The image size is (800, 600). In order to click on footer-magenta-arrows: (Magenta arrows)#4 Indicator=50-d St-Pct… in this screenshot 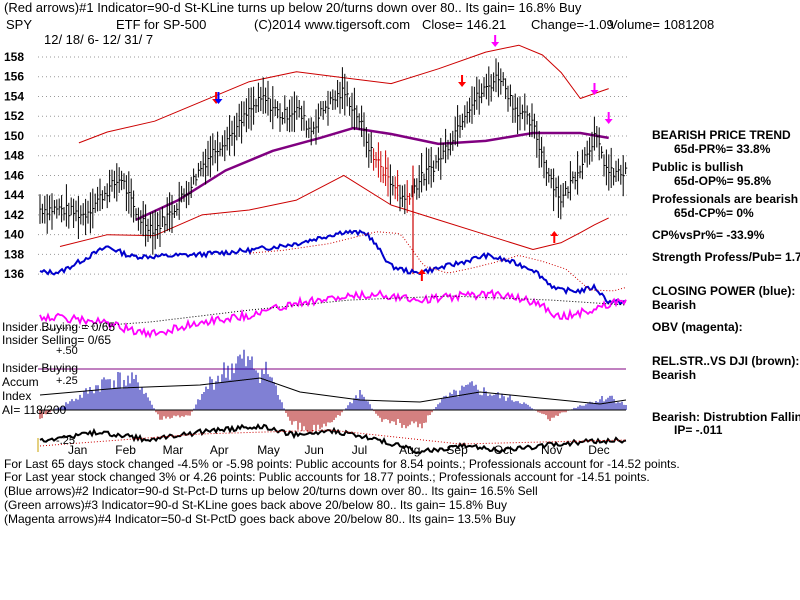, I will do `click(260, 519)`.